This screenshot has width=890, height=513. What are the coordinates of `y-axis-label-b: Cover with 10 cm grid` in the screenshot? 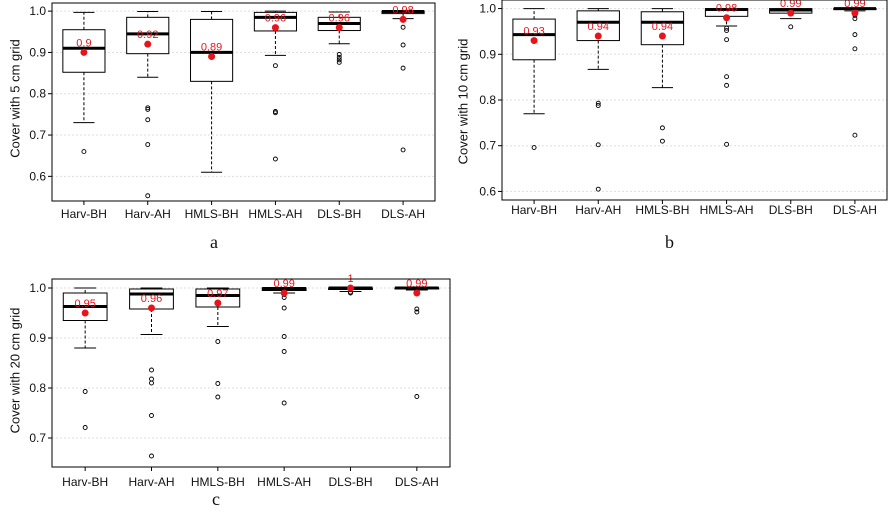 It's located at (463, 101).